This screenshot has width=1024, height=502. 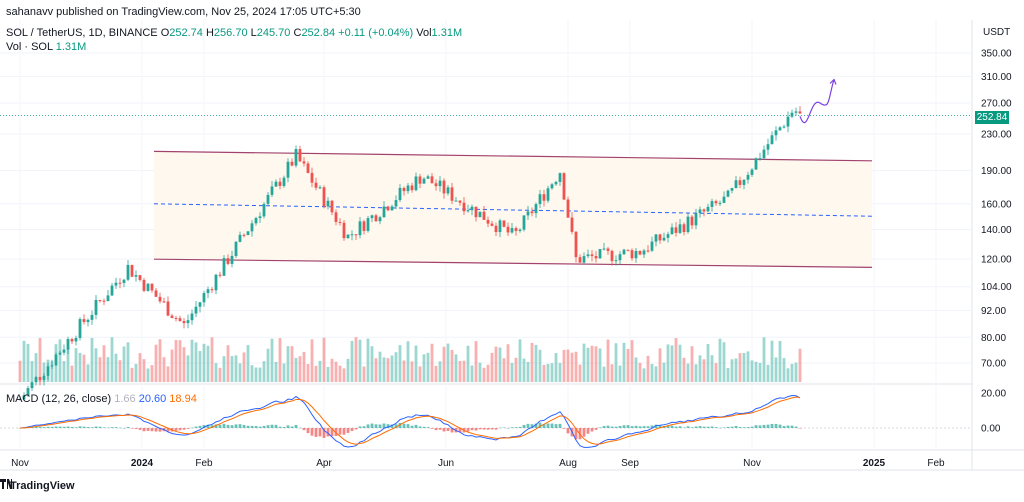 I want to click on x-tick-label: Aug, so click(x=568, y=463).